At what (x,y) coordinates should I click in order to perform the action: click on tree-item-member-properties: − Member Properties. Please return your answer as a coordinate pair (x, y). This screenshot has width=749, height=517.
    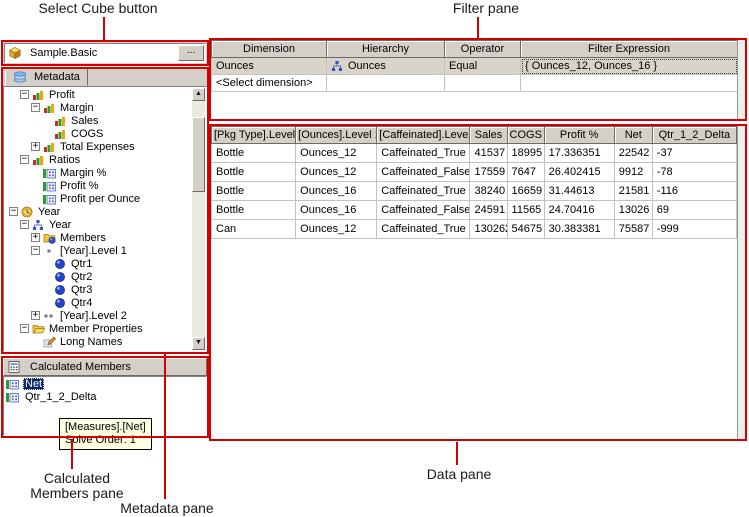
    Looking at the image, I should click on (98, 328).